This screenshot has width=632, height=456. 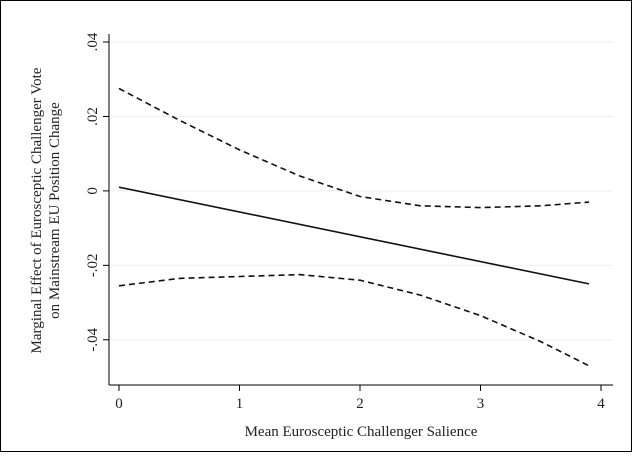 What do you see at coordinates (93, 116) in the screenshot?
I see `y-tick-label-3: .02` at bounding box center [93, 116].